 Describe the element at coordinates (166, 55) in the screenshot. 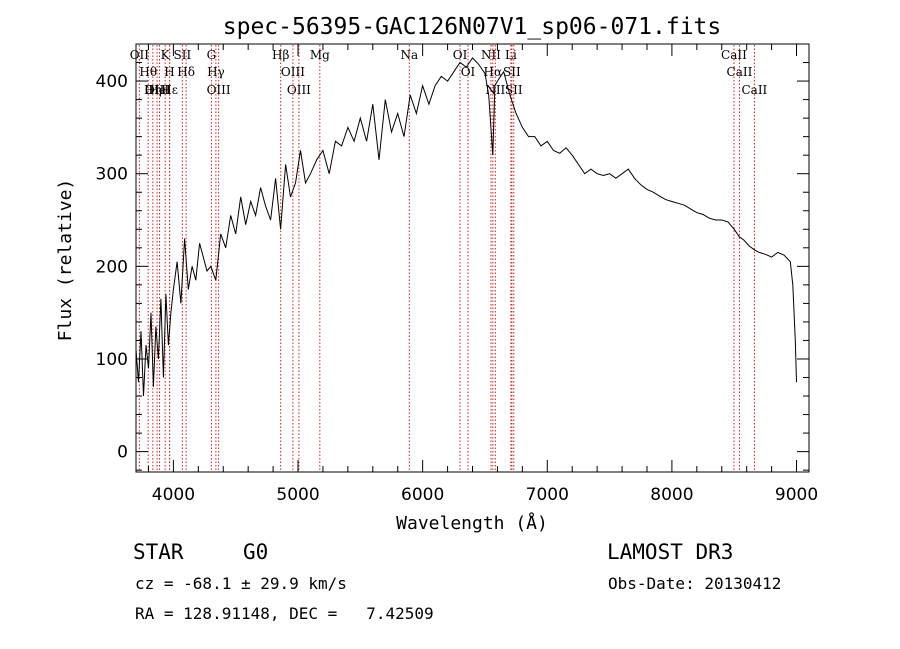

I see `reference-line-label: K` at that location.